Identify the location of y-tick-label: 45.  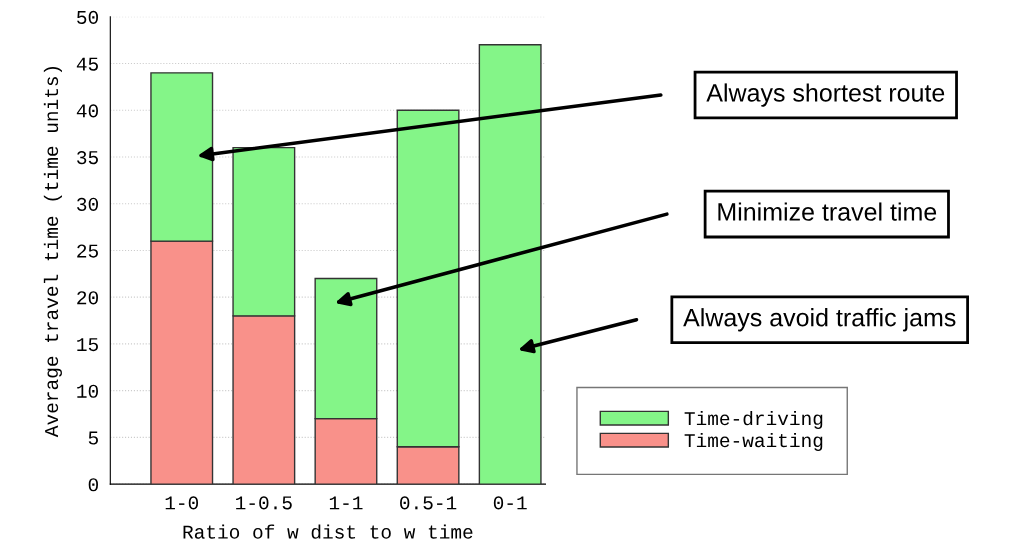
(87, 64).